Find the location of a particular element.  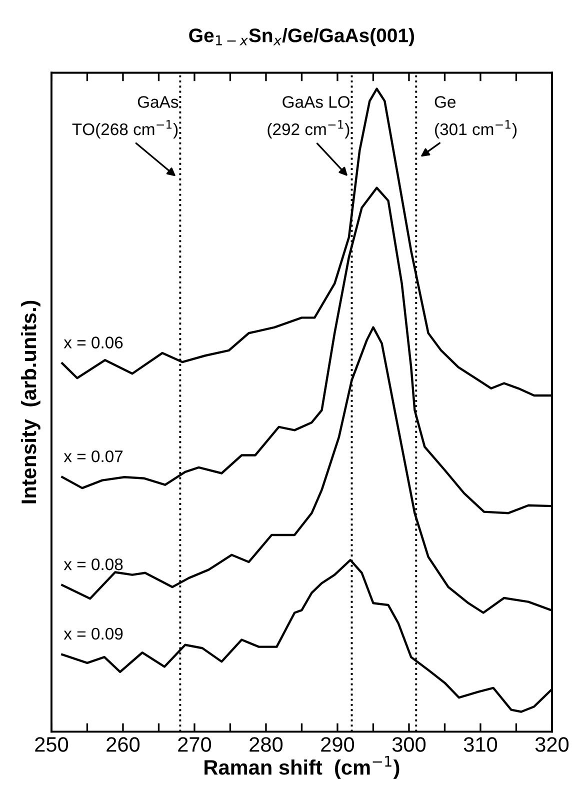

series-label: x = 0.09 is located at coordinates (93, 634).